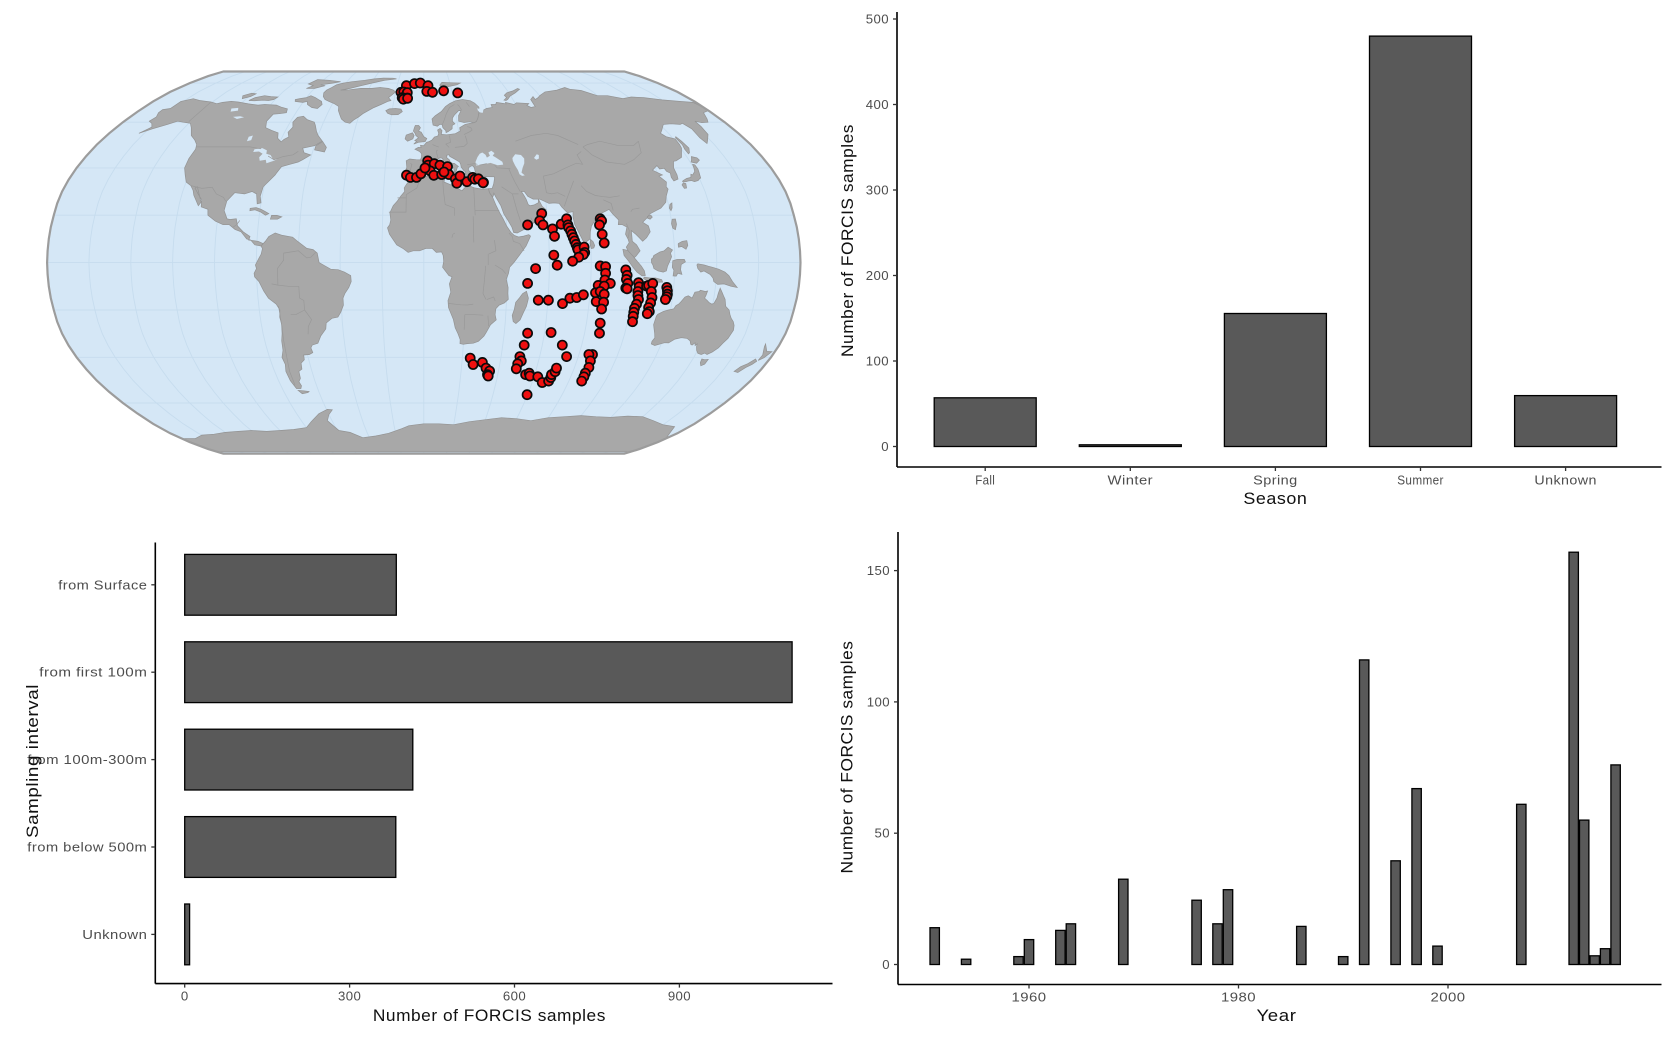 The width and height of the screenshot is (1667, 1041). What do you see at coordinates (877, 275) in the screenshot?
I see `svg-text: 200` at bounding box center [877, 275].